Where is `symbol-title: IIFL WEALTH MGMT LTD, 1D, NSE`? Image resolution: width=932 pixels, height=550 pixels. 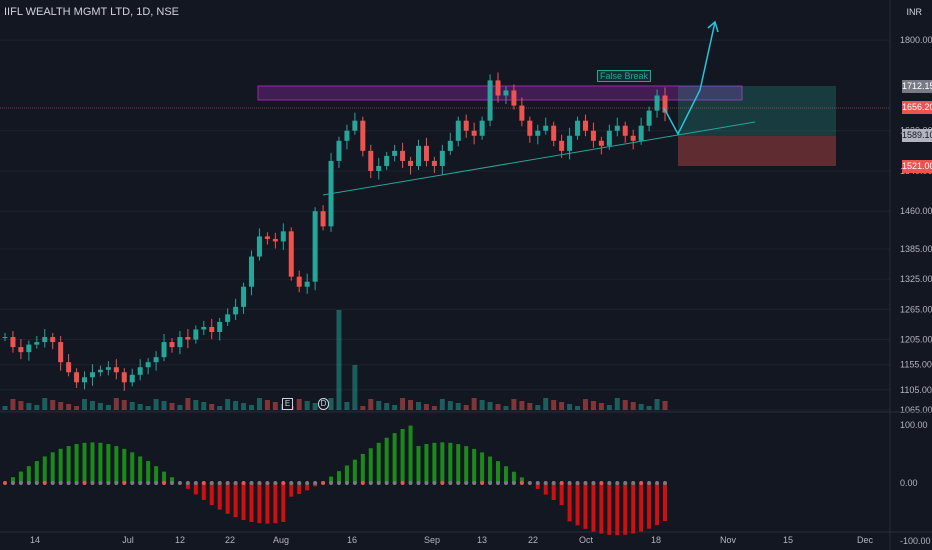 symbol-title: IIFL WEALTH MGMT LTD, 1D, NSE is located at coordinates (92, 12).